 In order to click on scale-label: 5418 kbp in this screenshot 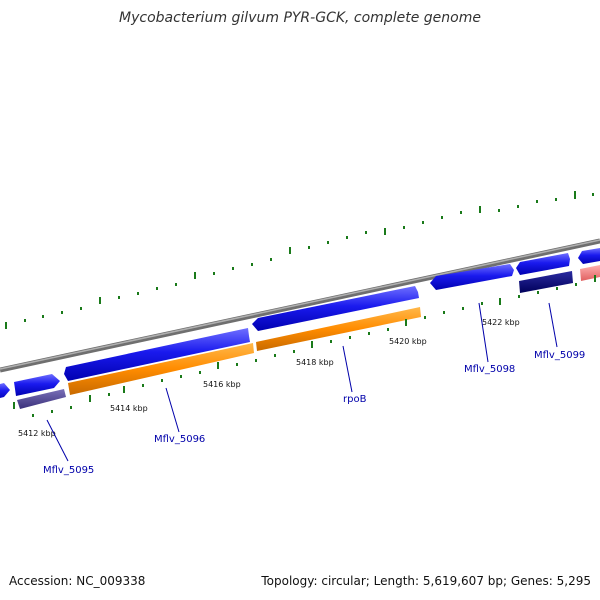, I will do `click(315, 362)`.